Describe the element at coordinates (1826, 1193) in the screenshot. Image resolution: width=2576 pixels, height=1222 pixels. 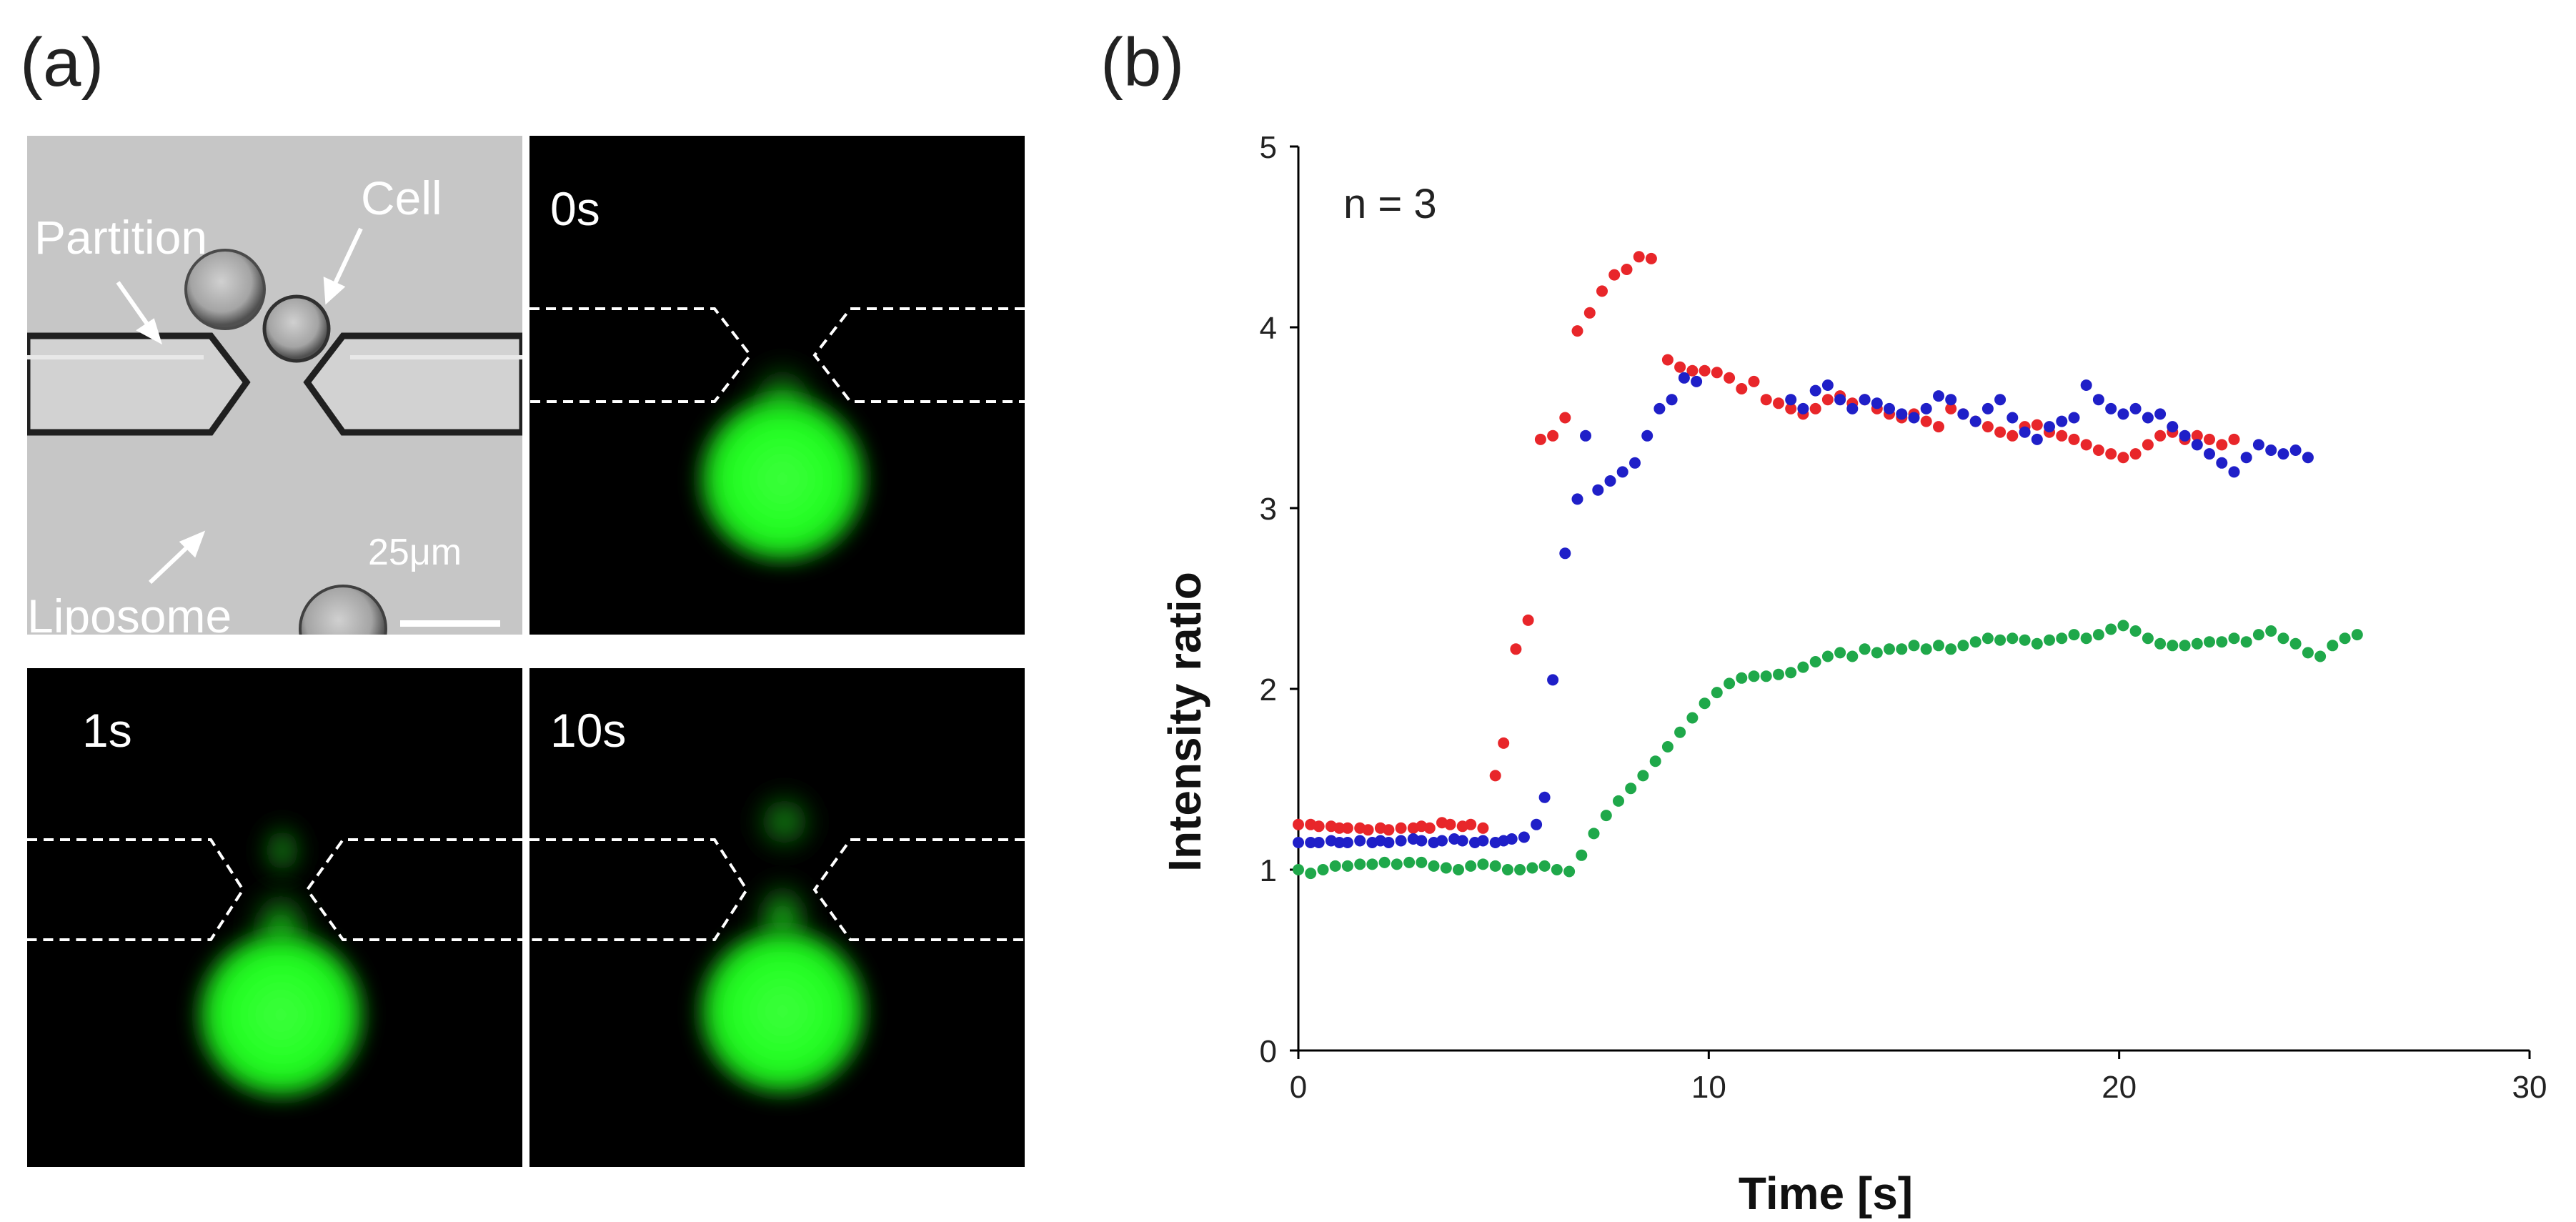
I see `x-axis-label: Time [s]` at that location.